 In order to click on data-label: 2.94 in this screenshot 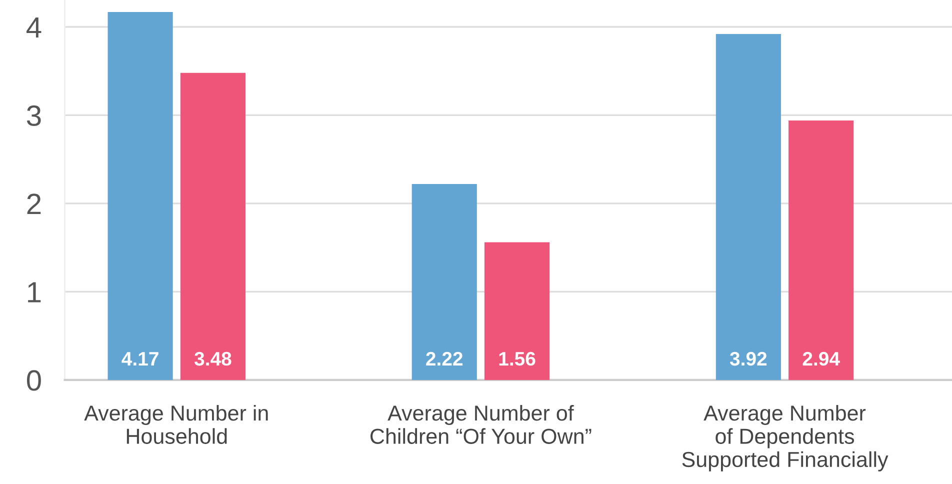, I will do `click(821, 359)`.